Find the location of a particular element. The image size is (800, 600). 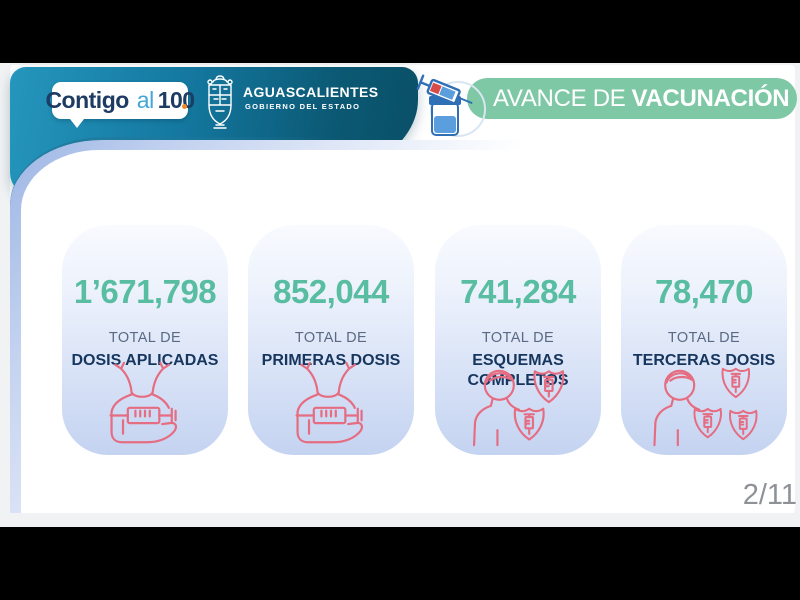

stat-label-line: TERCERAS DOSIS is located at coordinates (704, 360).